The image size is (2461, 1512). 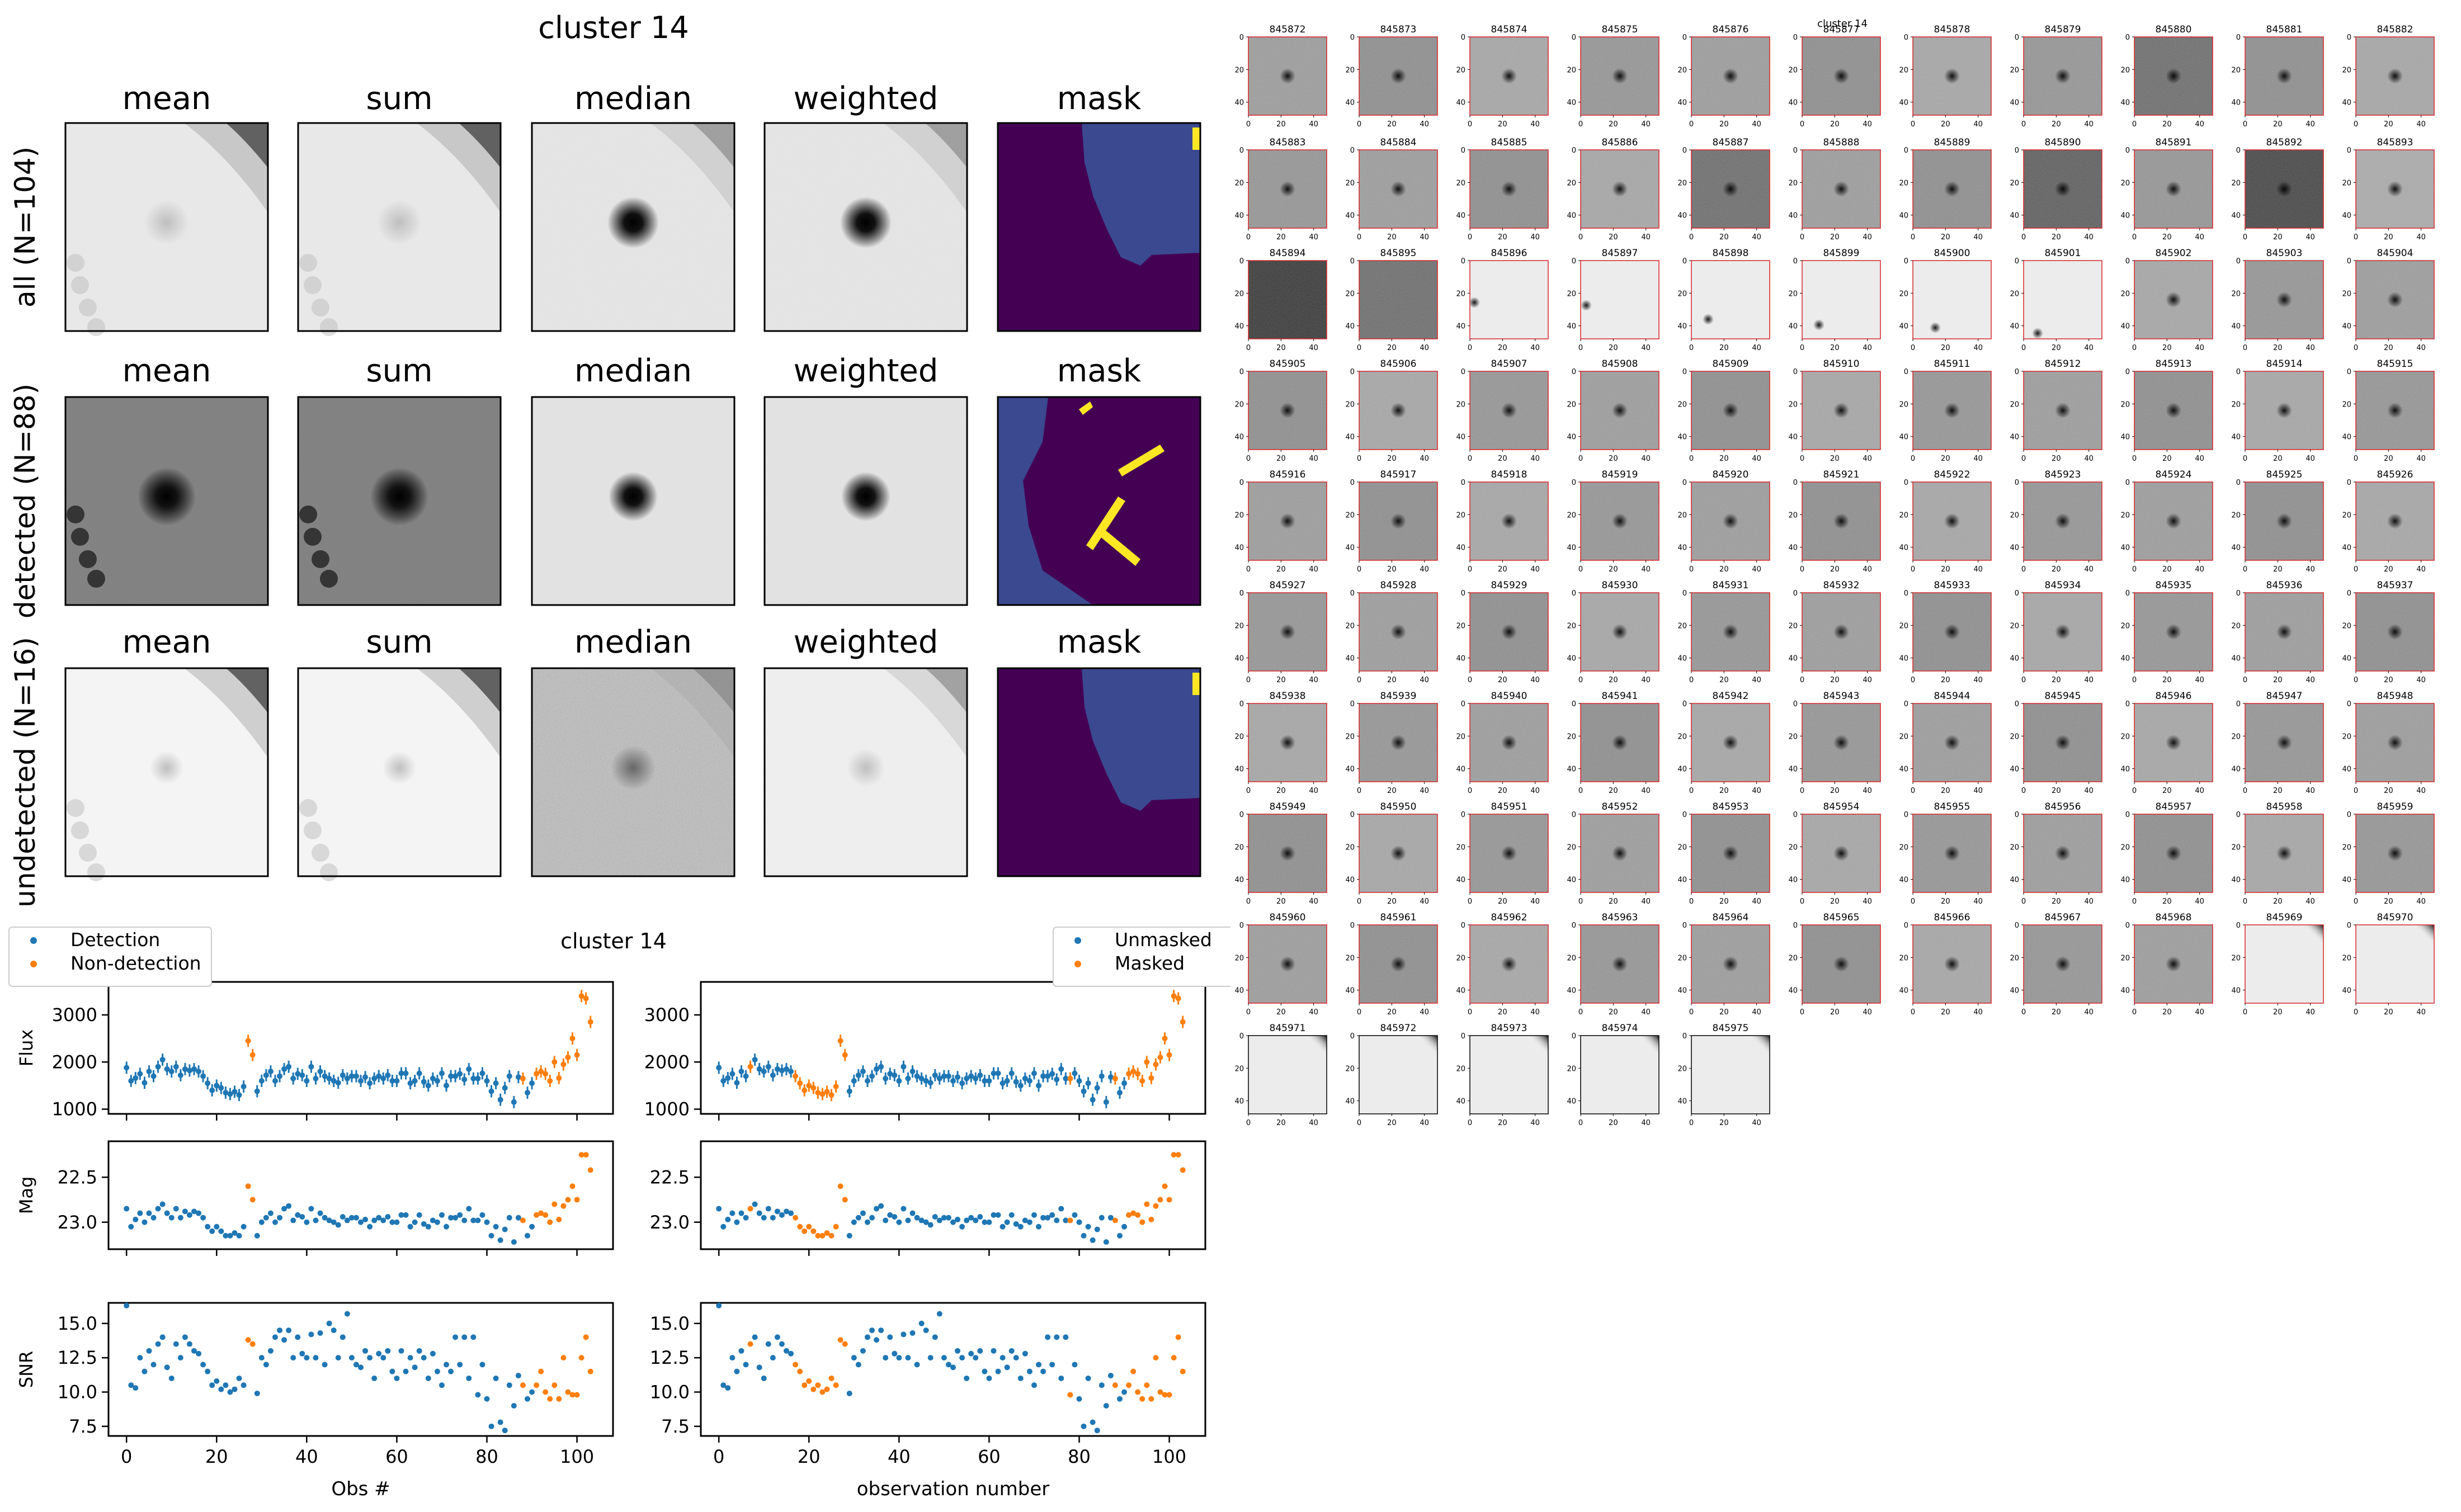 What do you see at coordinates (1731, 696) in the screenshot?
I see `cutout-id: 845942` at bounding box center [1731, 696].